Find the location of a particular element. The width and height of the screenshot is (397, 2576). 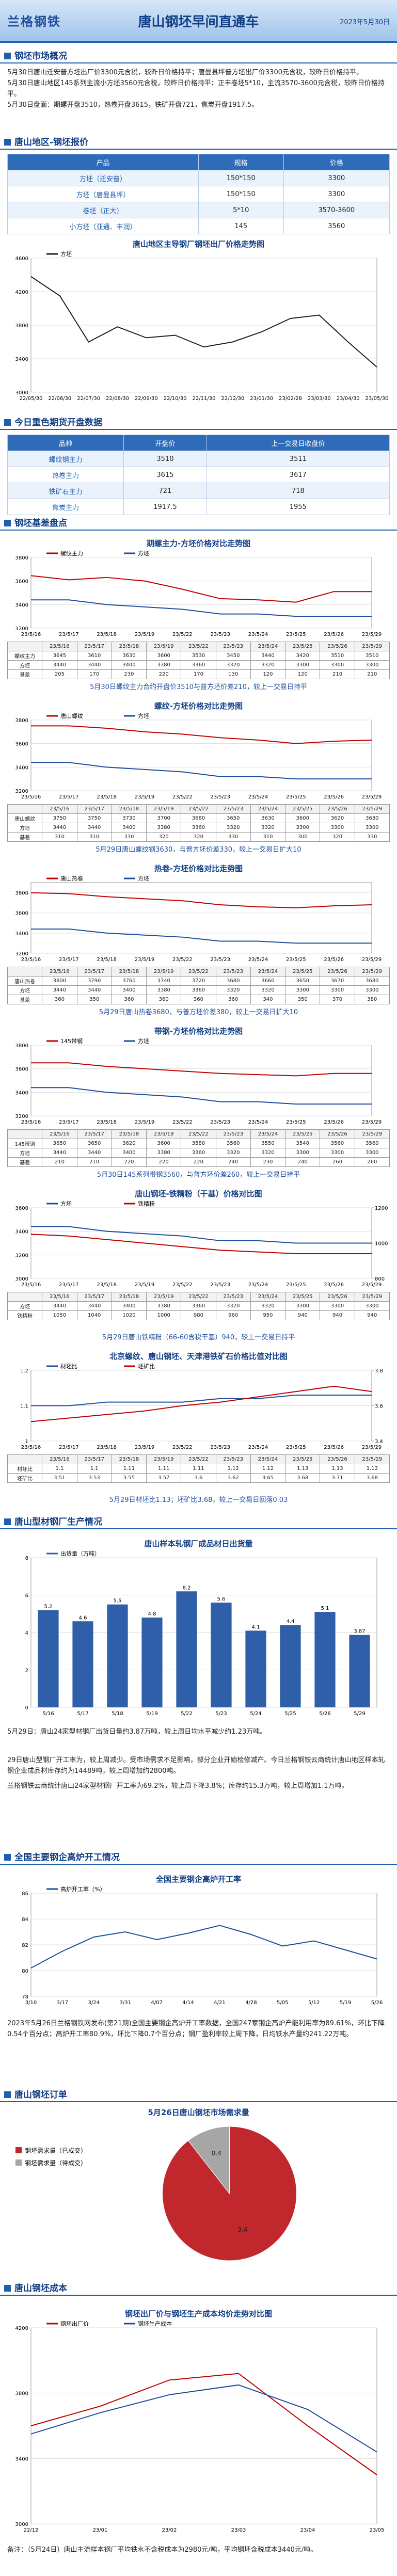

cell: 3600 is located at coordinates (164, 1143).